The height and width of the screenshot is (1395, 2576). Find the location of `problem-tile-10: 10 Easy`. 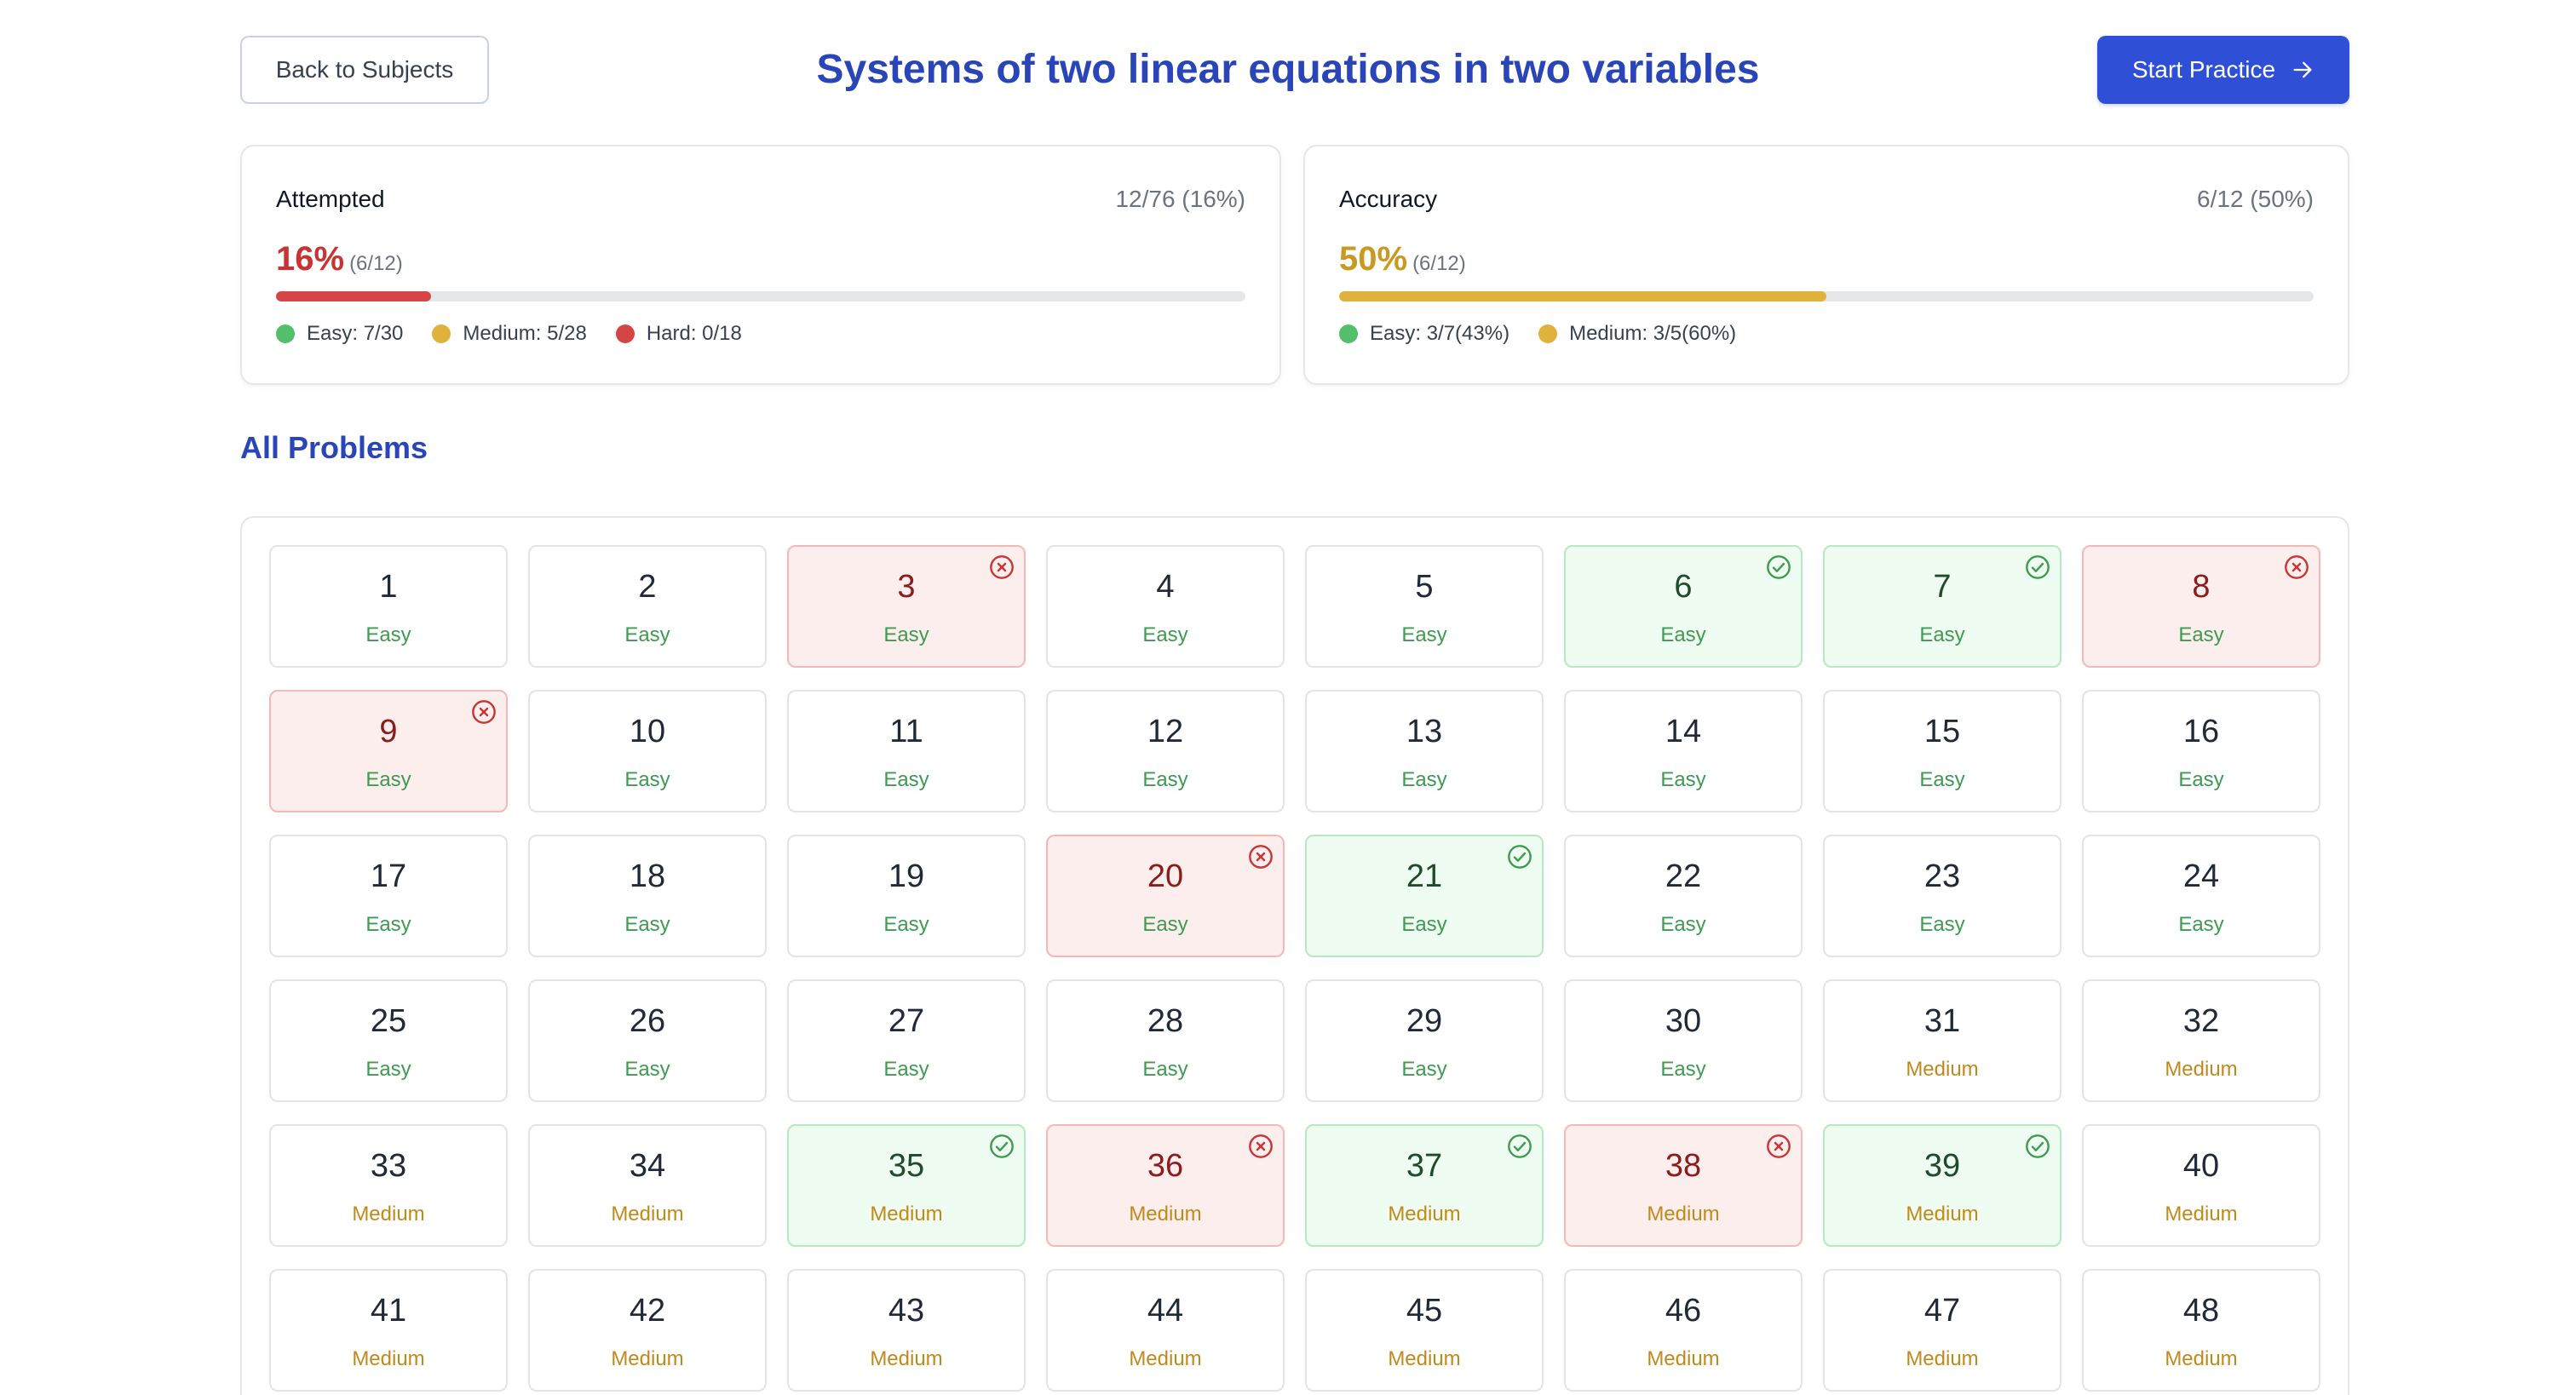

problem-tile-10: 10 Easy is located at coordinates (648, 751).